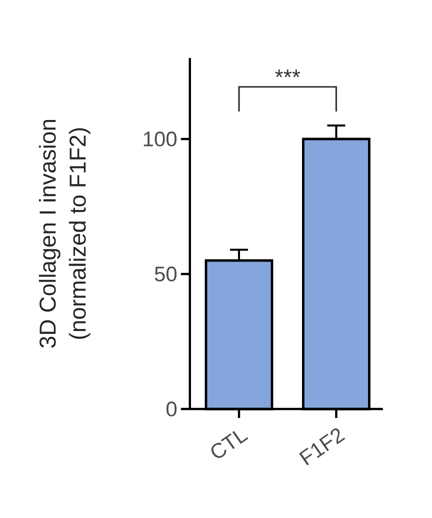 The width and height of the screenshot is (432, 518). Describe the element at coordinates (165, 274) in the screenshot. I see `y-tick-label: 50` at that location.